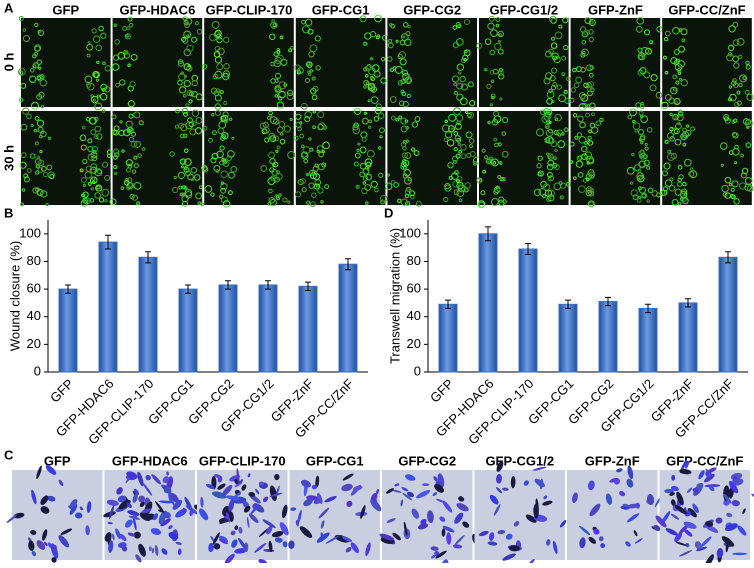 The width and height of the screenshot is (754, 568). Describe the element at coordinates (9, 454) in the screenshot. I see `panel-letter: C` at that location.